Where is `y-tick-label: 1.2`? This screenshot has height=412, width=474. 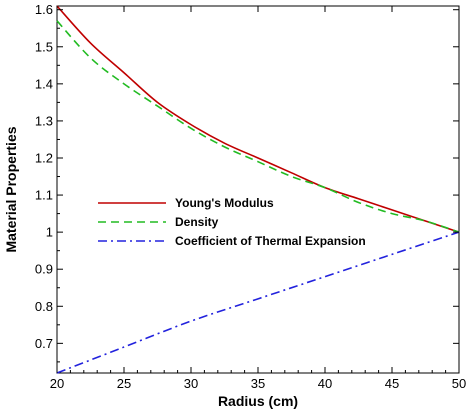 y-tick-label: 1.2 is located at coordinates (44, 157).